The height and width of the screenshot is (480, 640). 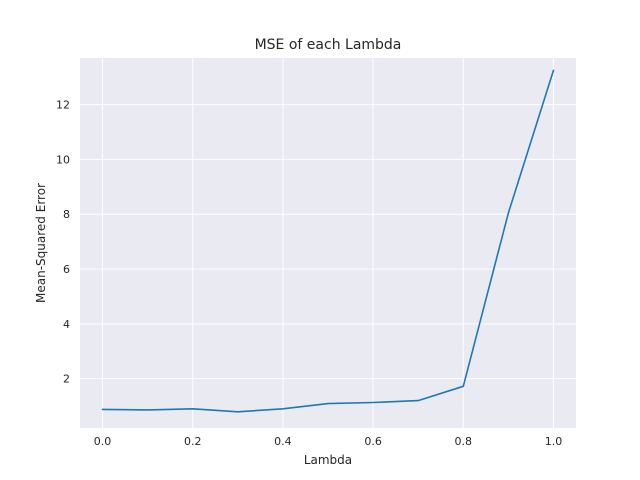 I want to click on y-tick-label: 4, so click(x=66, y=324).